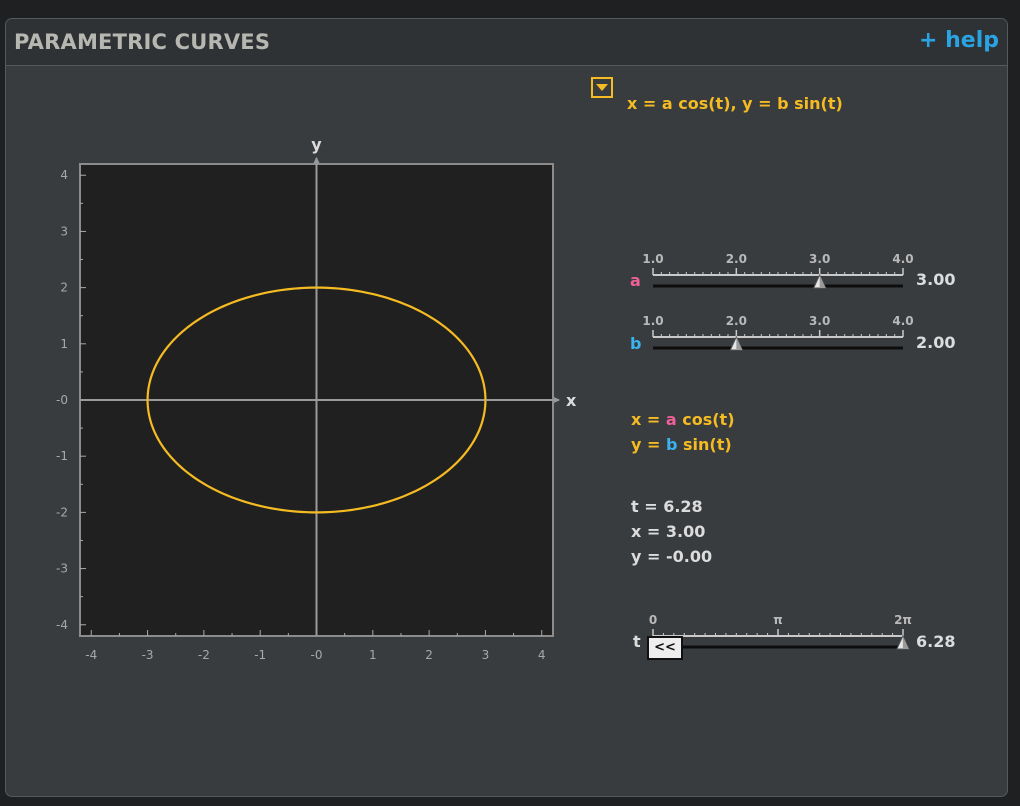  Describe the element at coordinates (667, 506) in the screenshot. I see `readout-t: t = 6.28` at that location.